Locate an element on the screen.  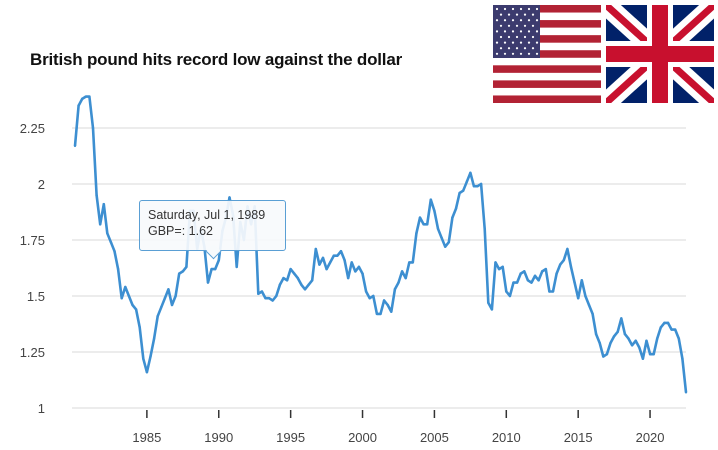
tooltip-value: GBP=: 1.62 is located at coordinates (180, 231).